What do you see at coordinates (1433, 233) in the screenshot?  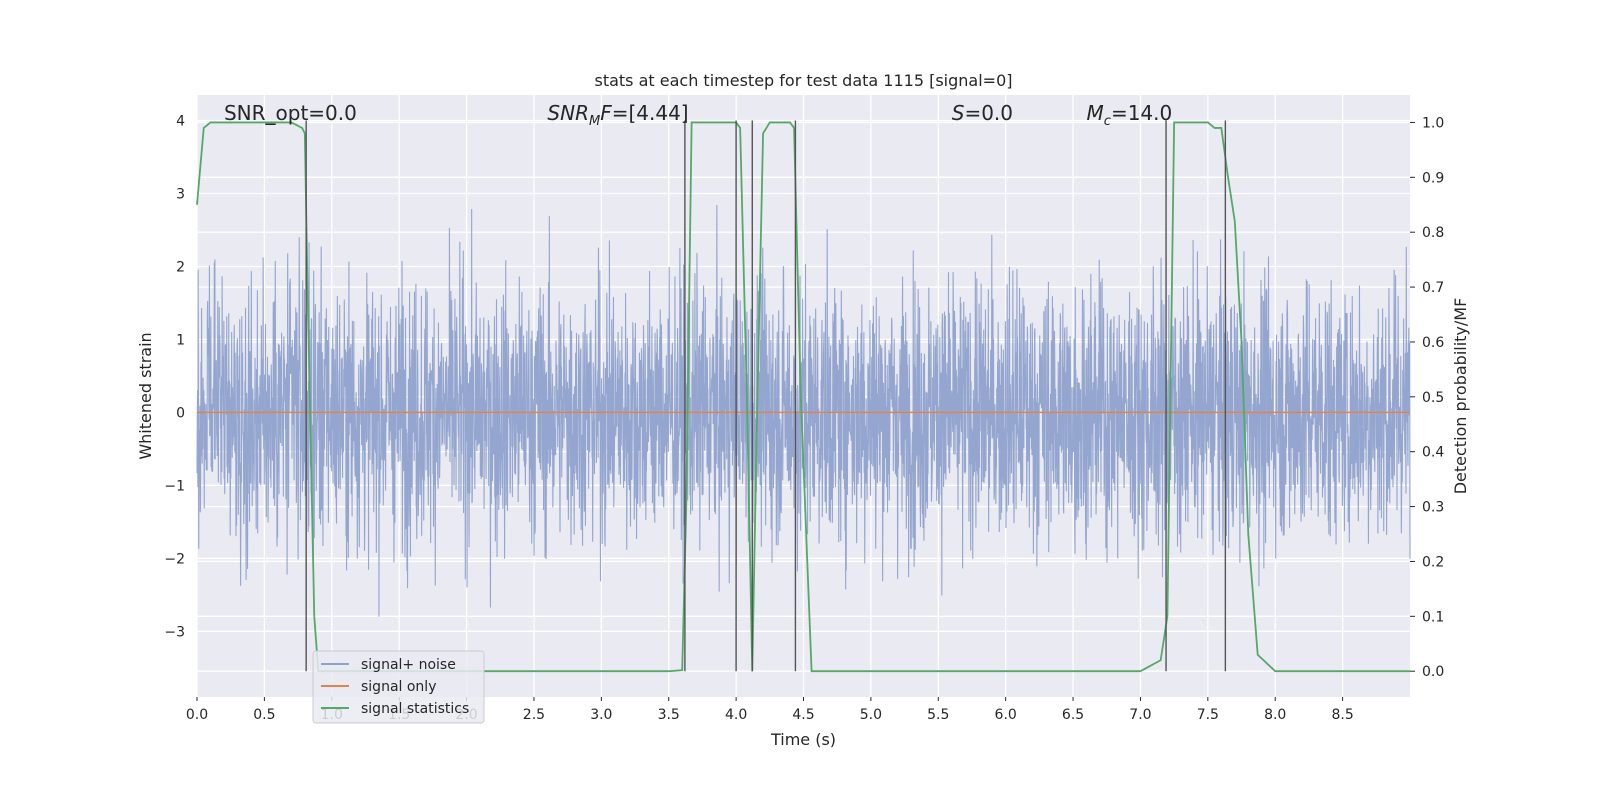 I see `right-tick-label: 0.8` at bounding box center [1433, 233].